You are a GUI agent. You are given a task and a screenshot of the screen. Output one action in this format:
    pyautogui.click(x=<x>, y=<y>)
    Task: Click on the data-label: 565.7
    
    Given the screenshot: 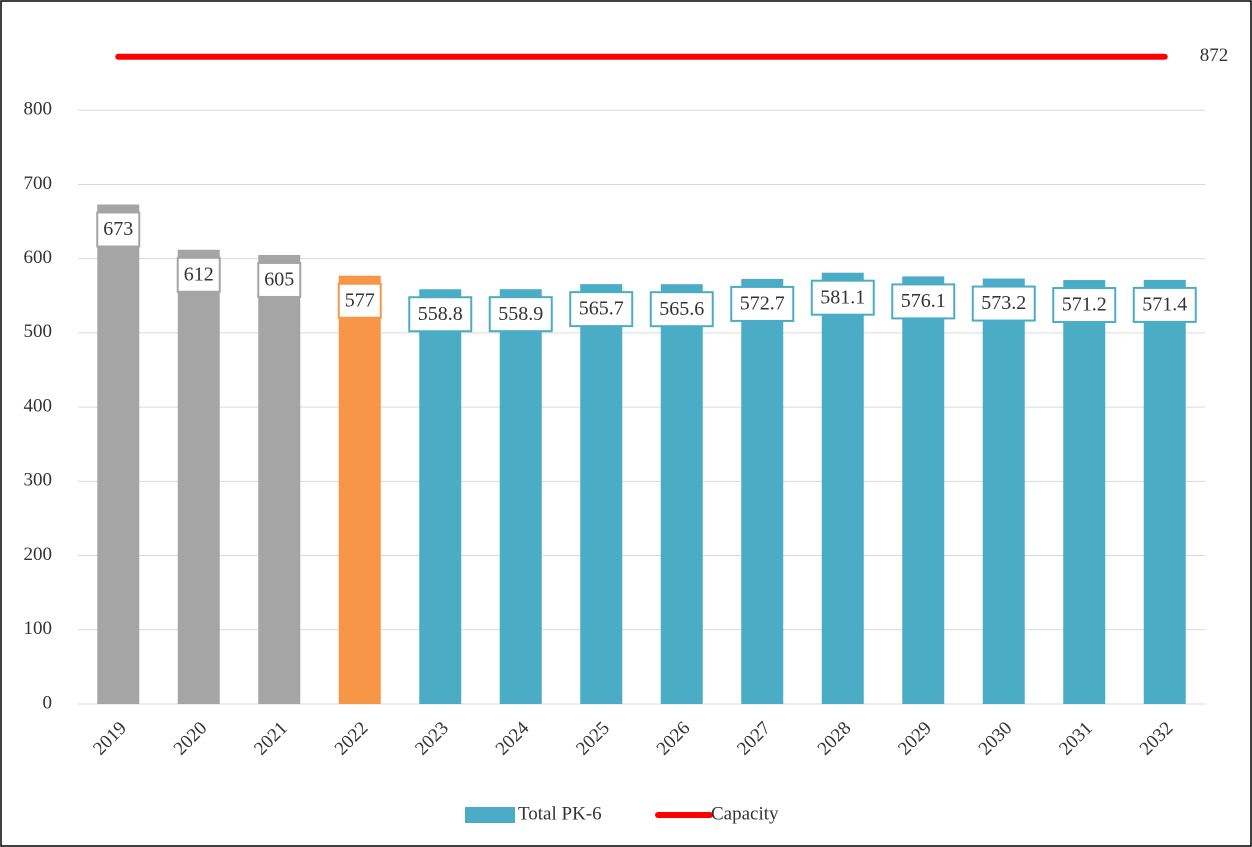 What is the action you would take?
    pyautogui.click(x=601, y=309)
    